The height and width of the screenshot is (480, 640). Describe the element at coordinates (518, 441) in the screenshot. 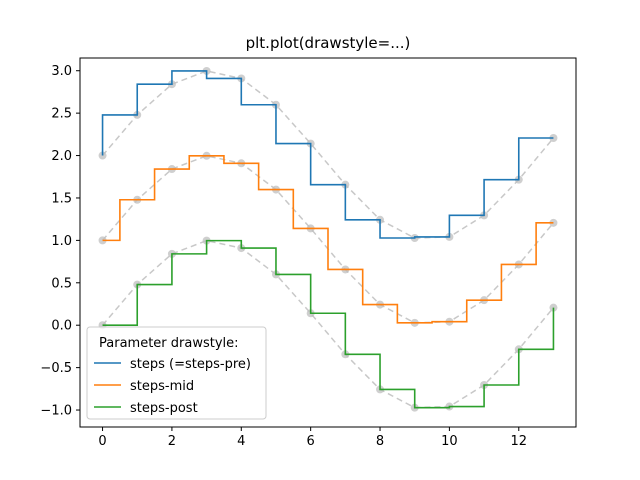

I see `x-tick-label: 12` at that location.